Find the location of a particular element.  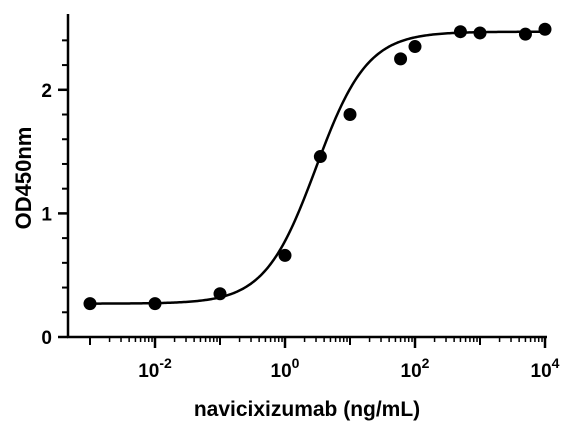

x-tick-label: 10² is located at coordinates (415, 368).